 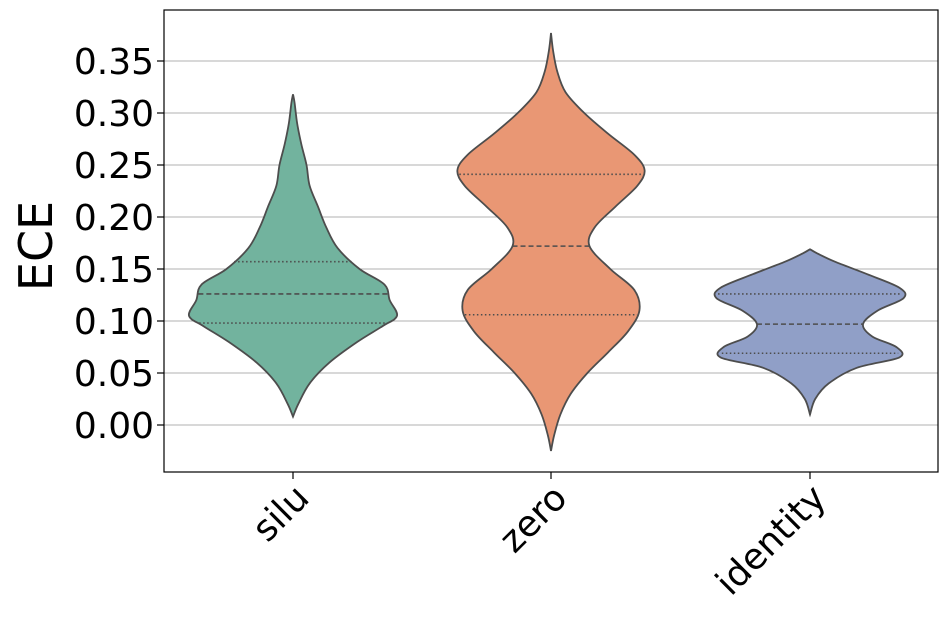 I want to click on y-tick-label: 0.10, so click(x=114, y=322).